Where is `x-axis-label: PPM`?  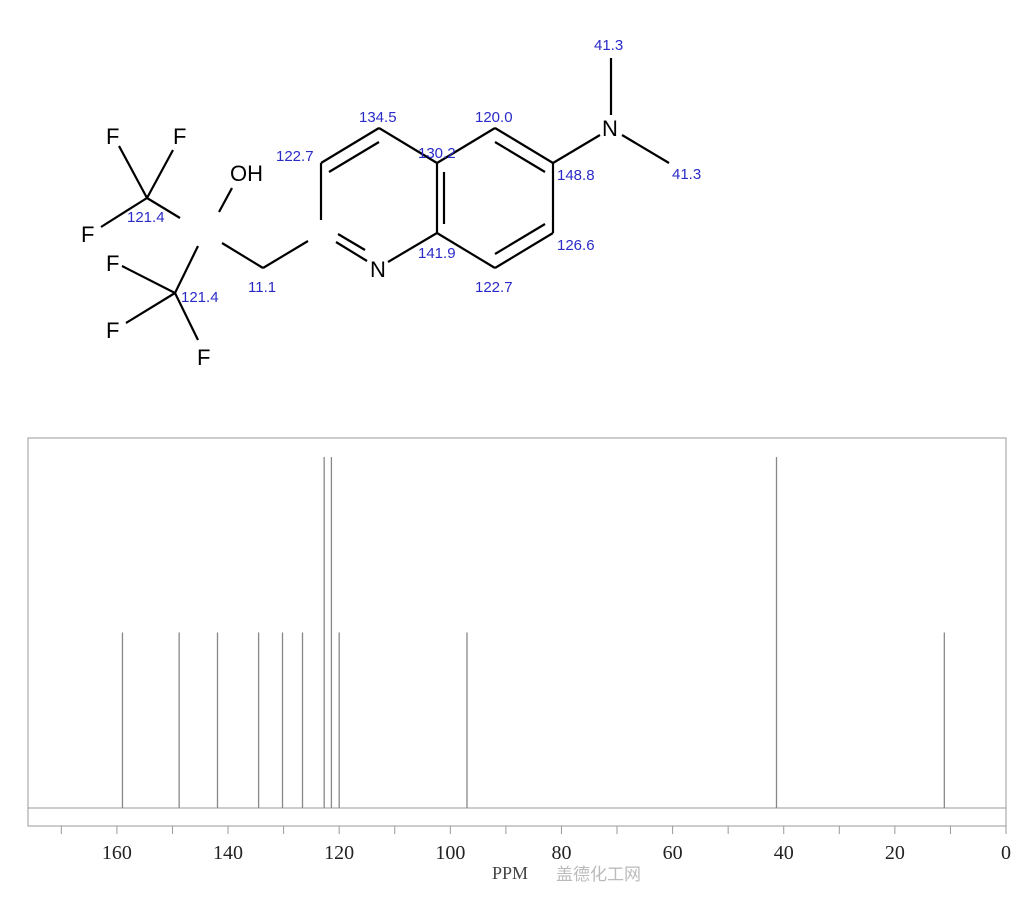 x-axis-label: PPM is located at coordinates (510, 873).